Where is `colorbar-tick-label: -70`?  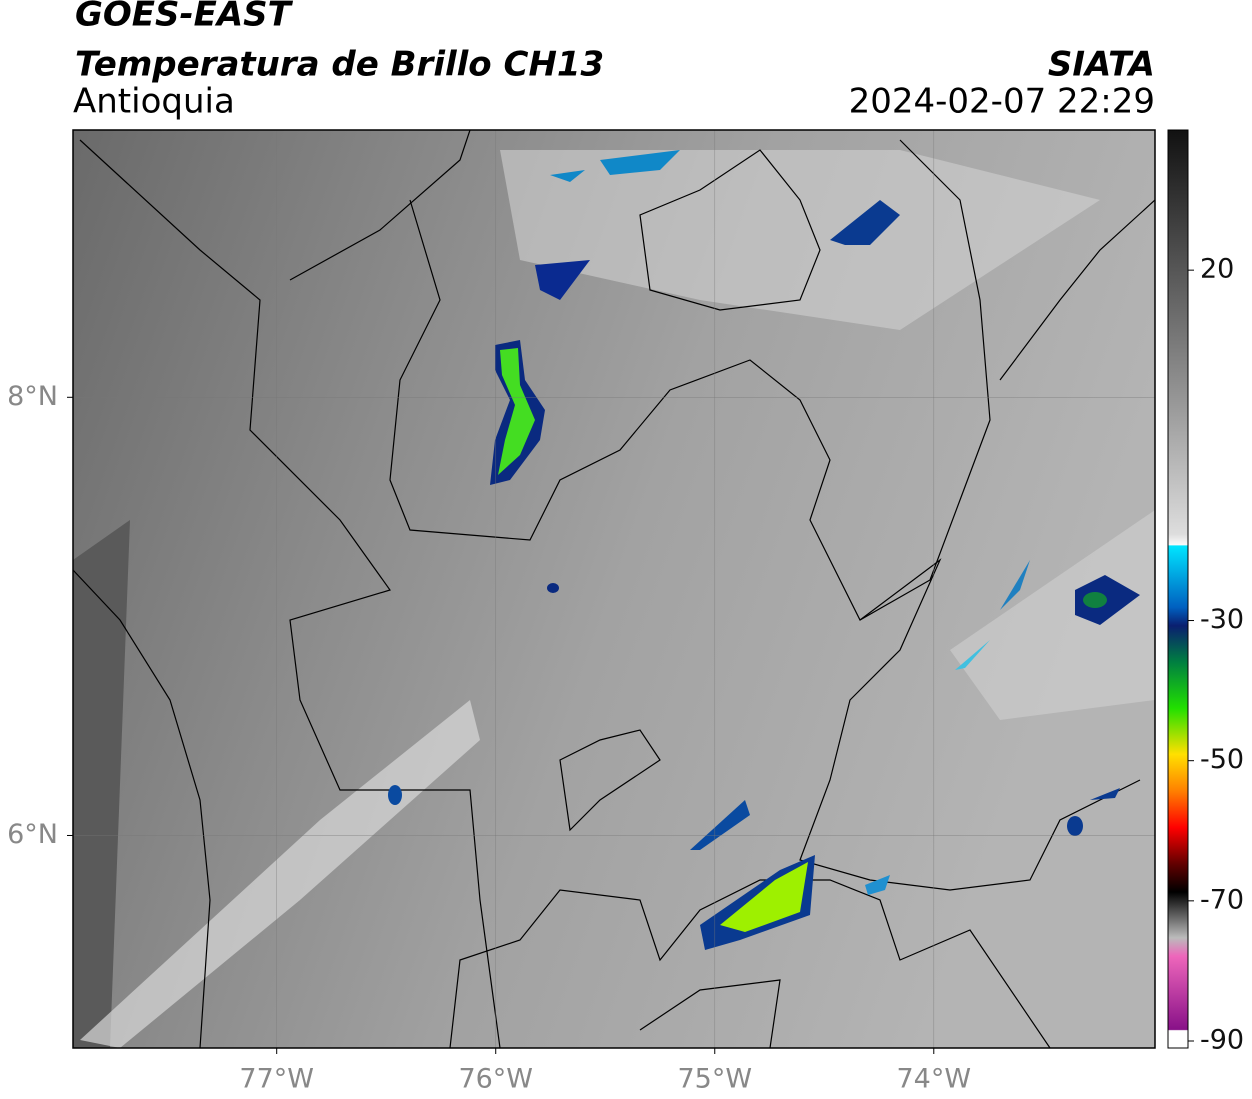 colorbar-tick-label: -70 is located at coordinates (1222, 899).